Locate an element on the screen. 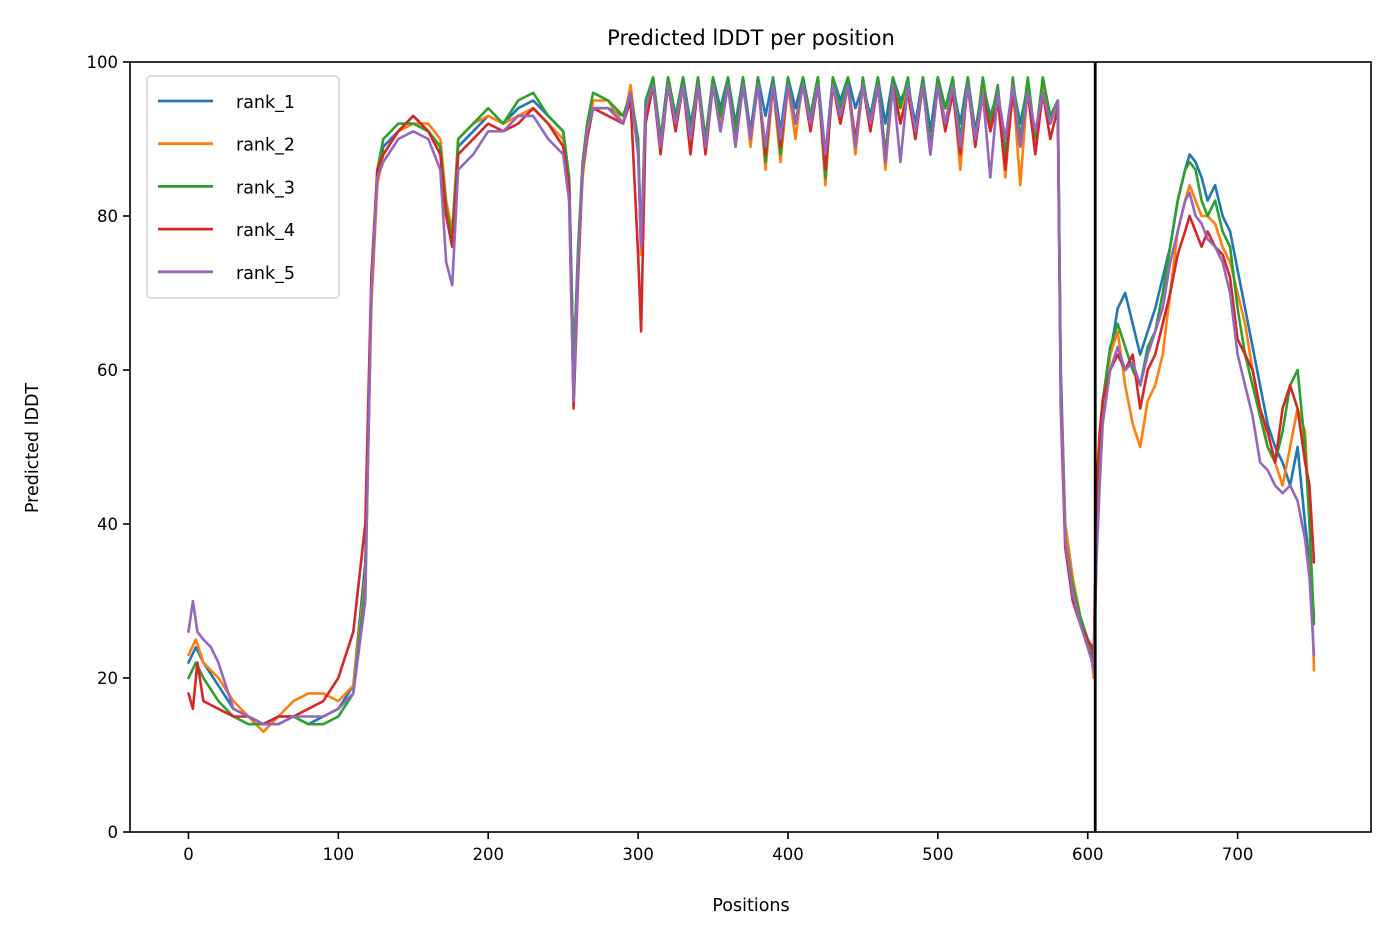  chart-title: Predicted lDDT per position is located at coordinates (751, 38).